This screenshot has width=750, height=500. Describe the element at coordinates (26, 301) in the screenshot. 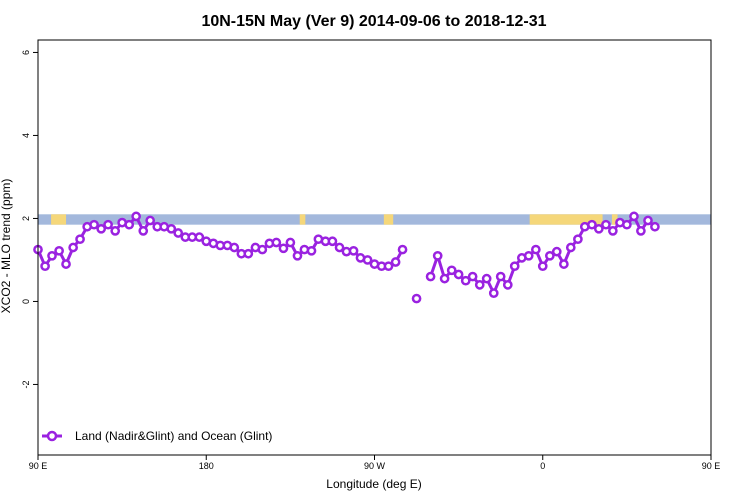

I see `y-tick-label: 0` at that location.